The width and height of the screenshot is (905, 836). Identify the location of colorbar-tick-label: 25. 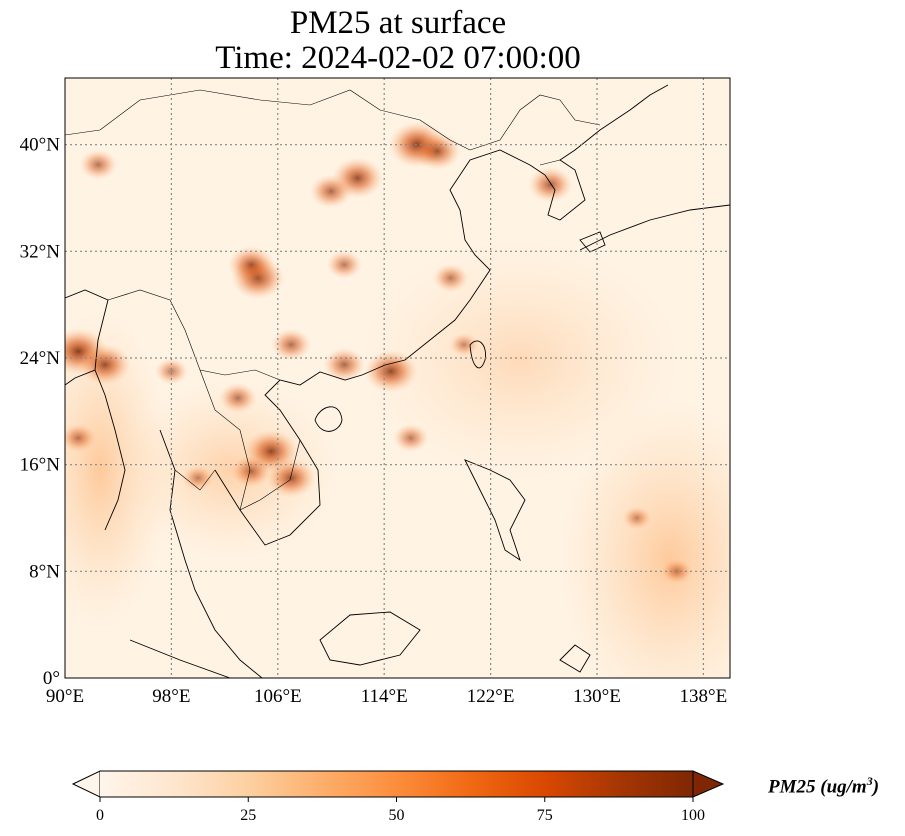
(248, 815).